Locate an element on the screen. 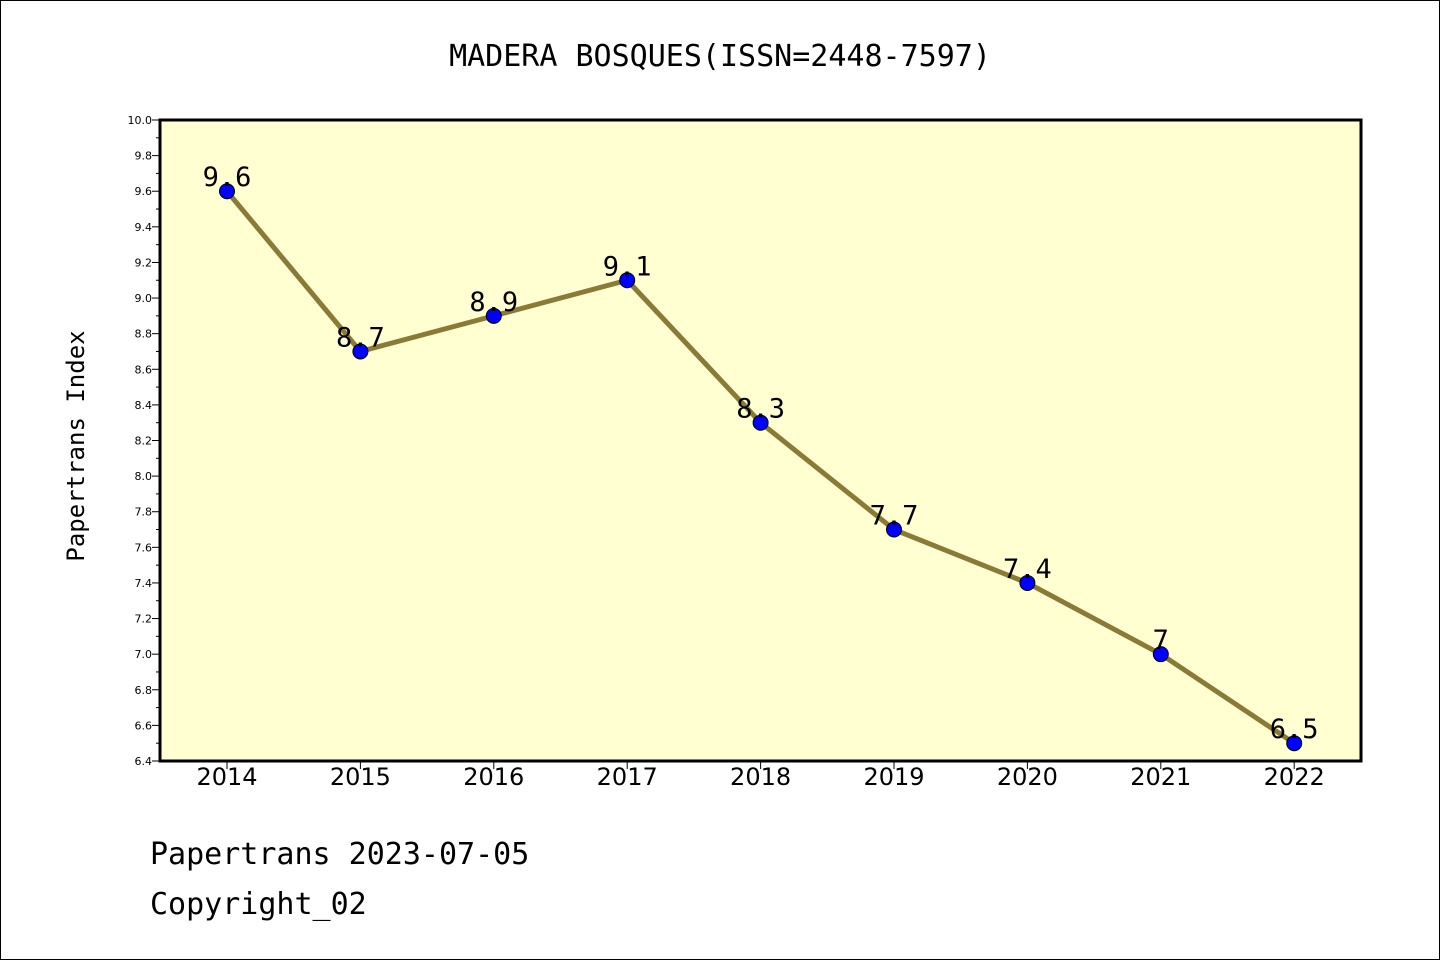  y-tick-label: 9.4 is located at coordinates (144, 227).